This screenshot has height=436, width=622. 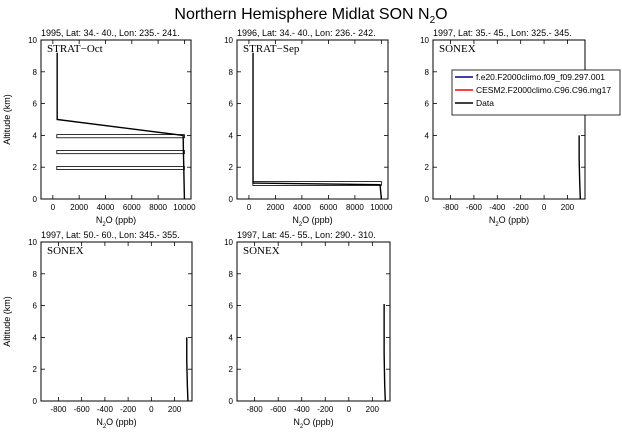 I want to click on x-tick-label: 8000, so click(x=158, y=207).